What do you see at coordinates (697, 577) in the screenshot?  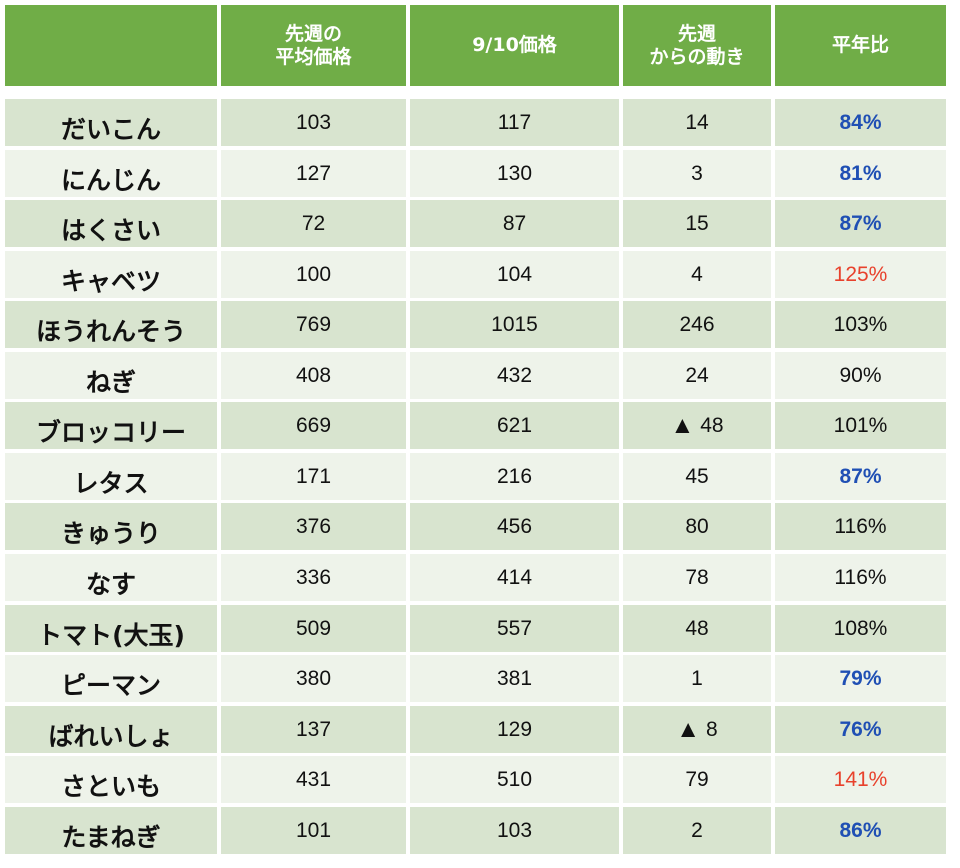 I see `change-value-cell: 78` at bounding box center [697, 577].